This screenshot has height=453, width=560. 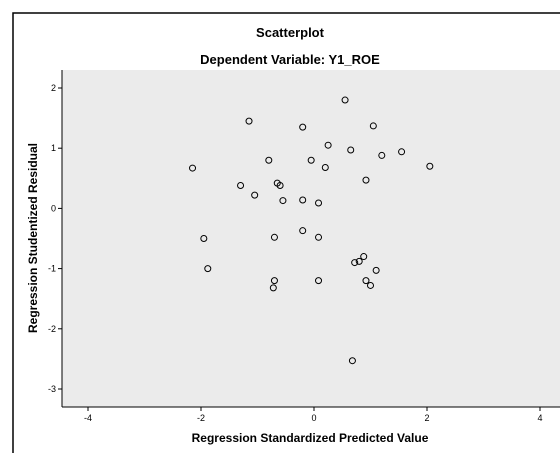 What do you see at coordinates (290, 32) in the screenshot?
I see `chart-title: Scatterplot` at bounding box center [290, 32].